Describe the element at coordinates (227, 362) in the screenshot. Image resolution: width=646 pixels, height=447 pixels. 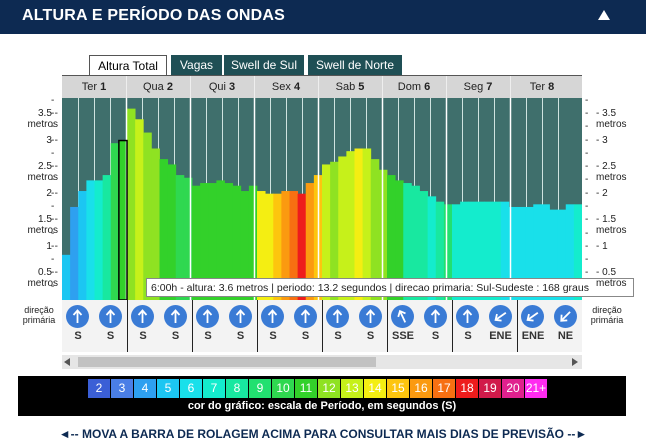
I see `scrollbar-thumb` at that location.